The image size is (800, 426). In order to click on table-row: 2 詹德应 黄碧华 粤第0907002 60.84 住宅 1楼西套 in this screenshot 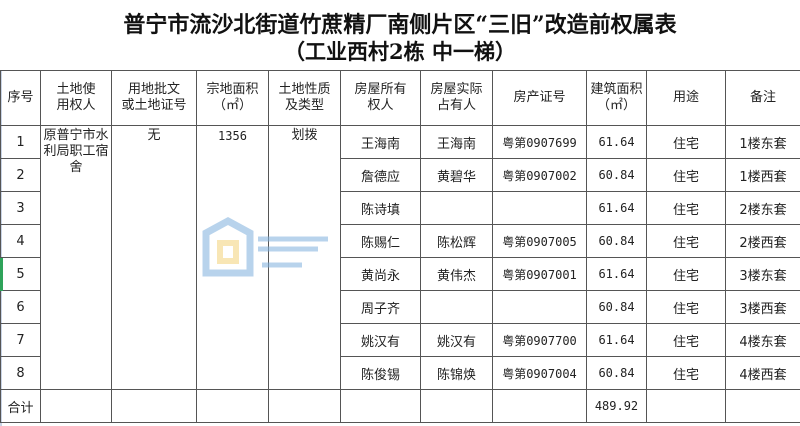, I will do `click(400, 175)`.